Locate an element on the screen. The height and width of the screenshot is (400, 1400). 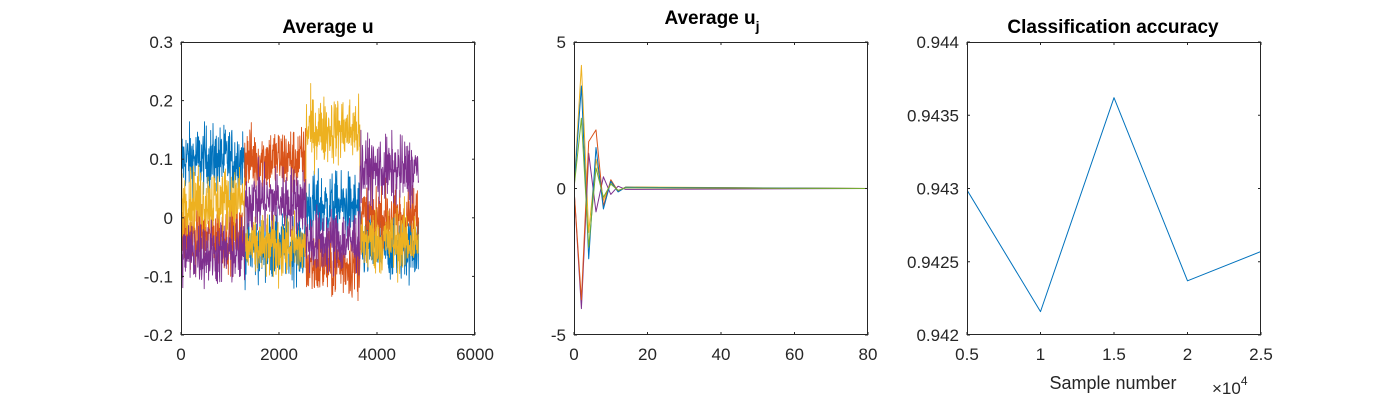
chart-title-subscript: j is located at coordinates (757, 26).